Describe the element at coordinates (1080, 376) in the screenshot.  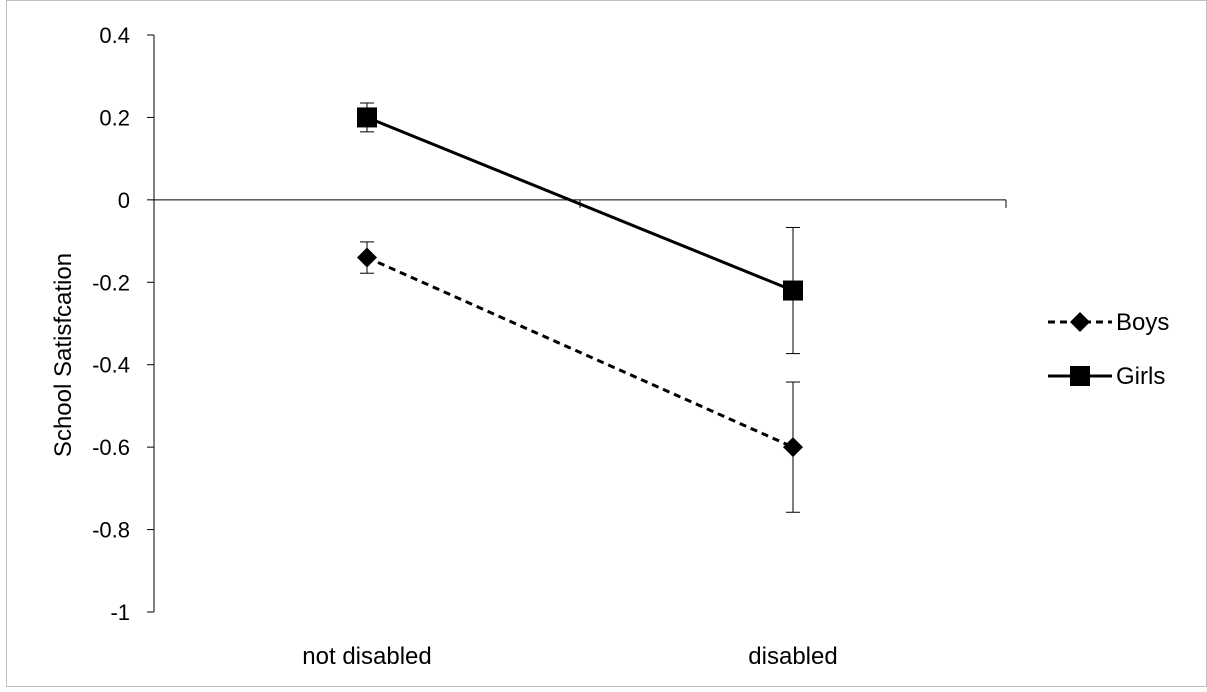
I see `legend-girls-marker` at that location.